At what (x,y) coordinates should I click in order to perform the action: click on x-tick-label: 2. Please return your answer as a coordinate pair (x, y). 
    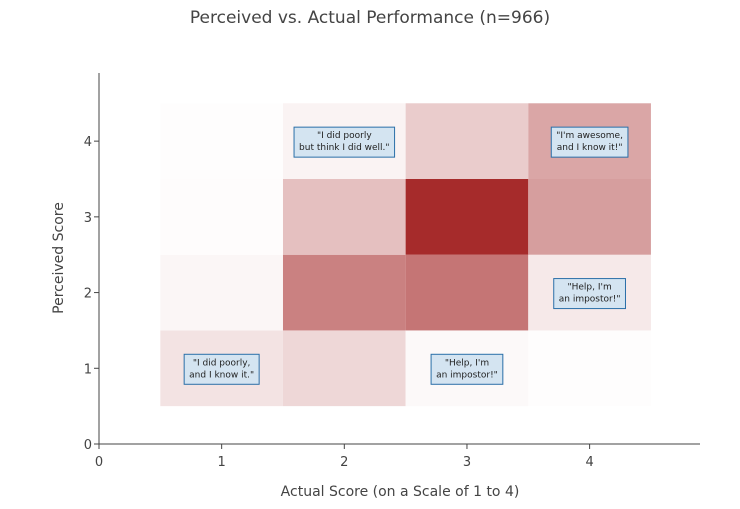
    Looking at the image, I should click on (344, 462).